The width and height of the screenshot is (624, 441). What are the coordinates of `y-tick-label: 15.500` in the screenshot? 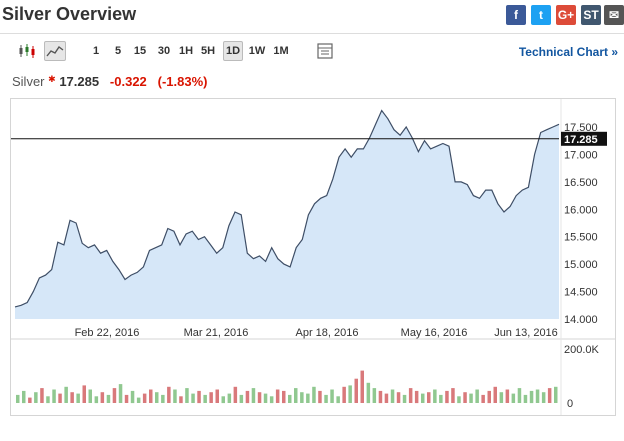 It's located at (581, 238).